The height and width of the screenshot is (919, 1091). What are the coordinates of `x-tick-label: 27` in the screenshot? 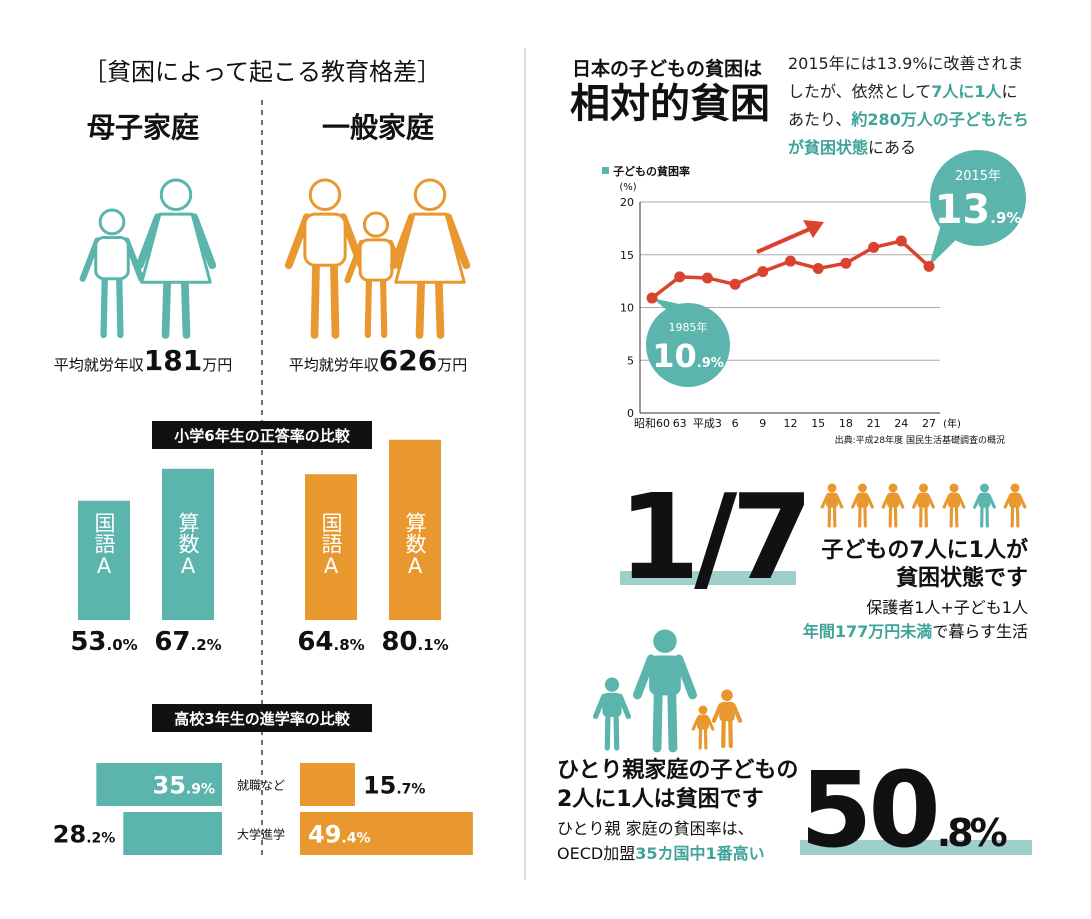 It's located at (929, 423).